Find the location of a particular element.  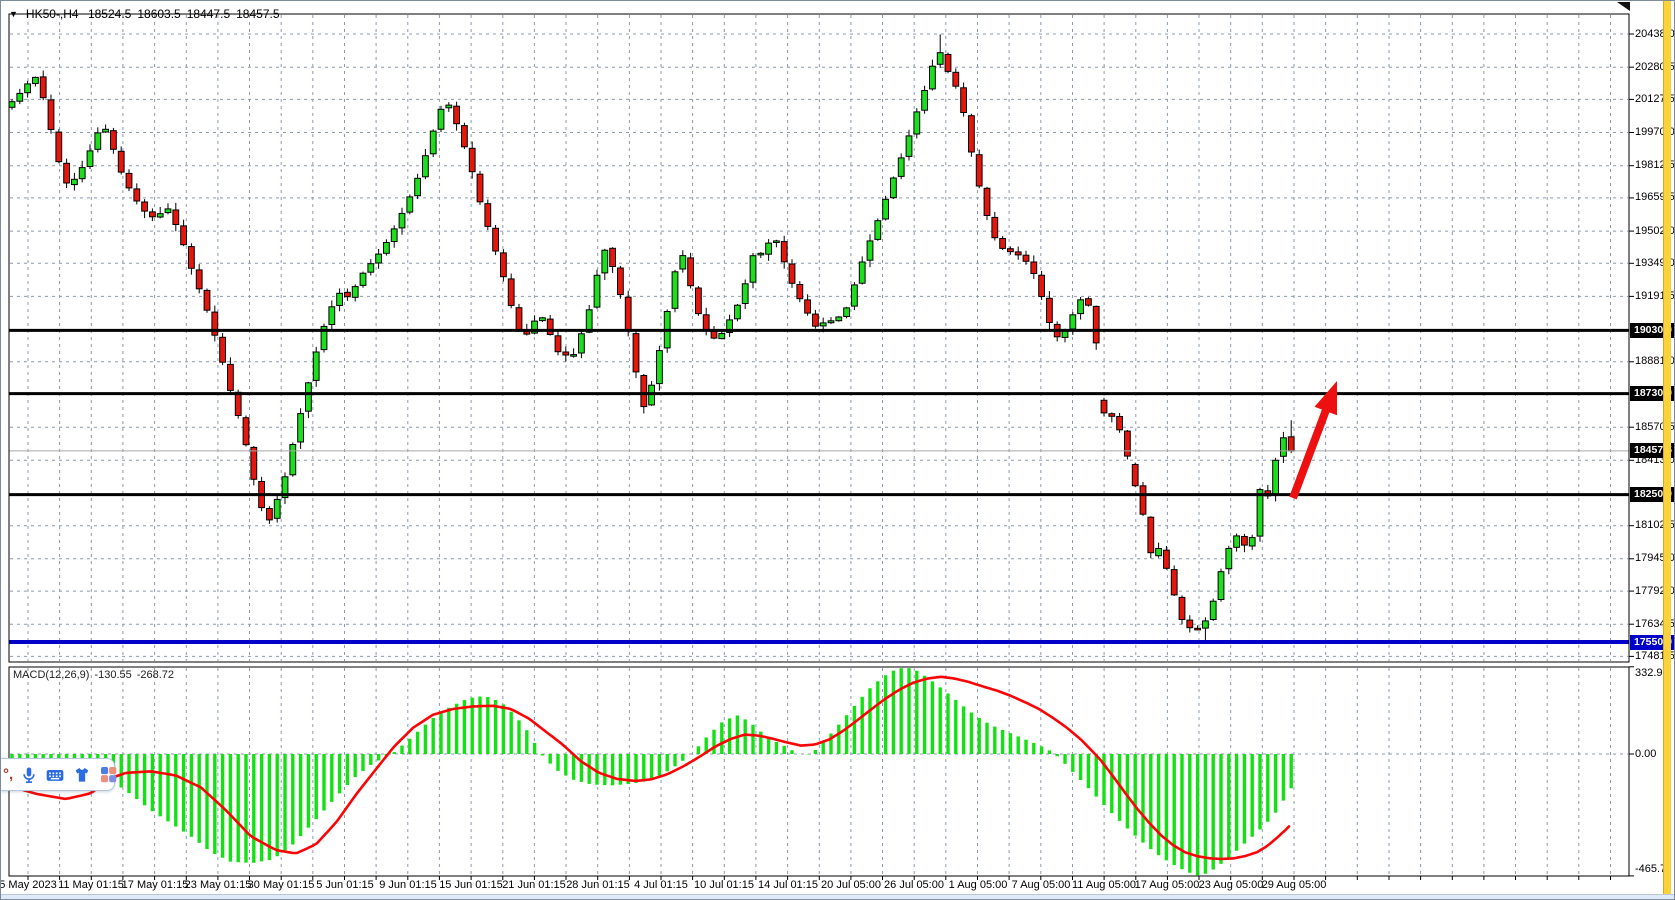

quote-low: 18447.5 is located at coordinates (208, 14).